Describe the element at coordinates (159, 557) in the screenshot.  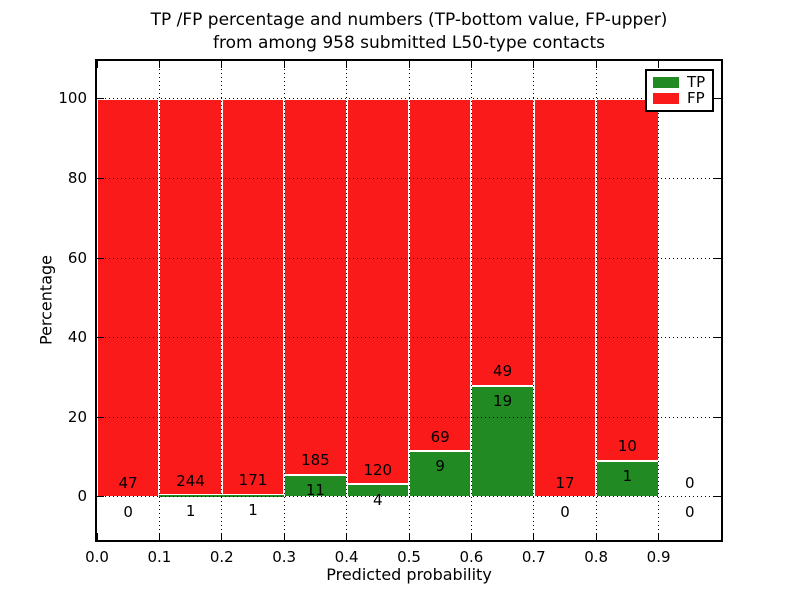
I see `x-tick-label: 0.1` at that location.